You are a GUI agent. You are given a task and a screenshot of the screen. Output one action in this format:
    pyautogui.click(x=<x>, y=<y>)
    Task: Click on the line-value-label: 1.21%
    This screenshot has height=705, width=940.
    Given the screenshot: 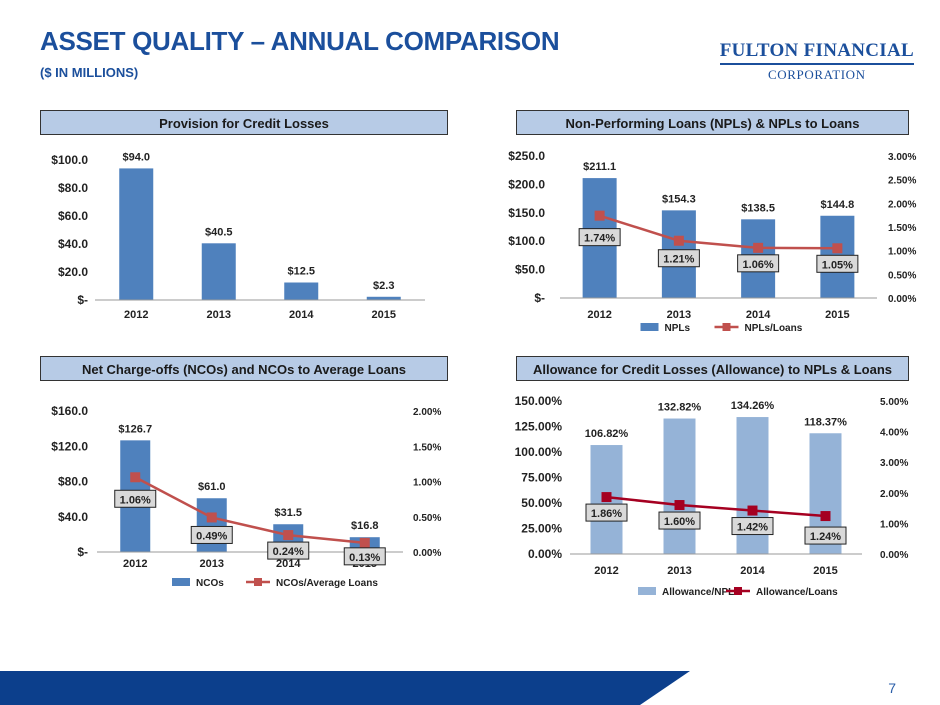 What is the action you would take?
    pyautogui.click(x=678, y=260)
    